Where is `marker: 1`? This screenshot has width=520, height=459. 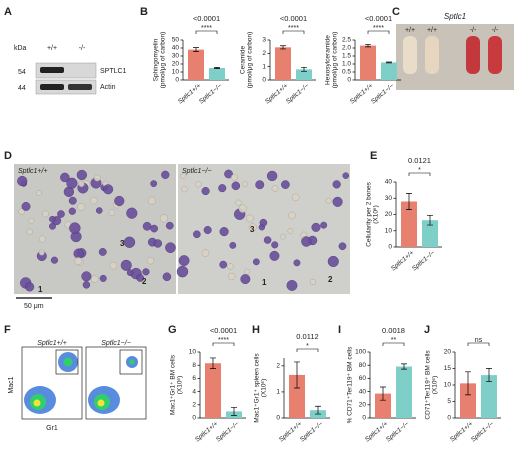
marker: 1 is located at coordinates (264, 282).